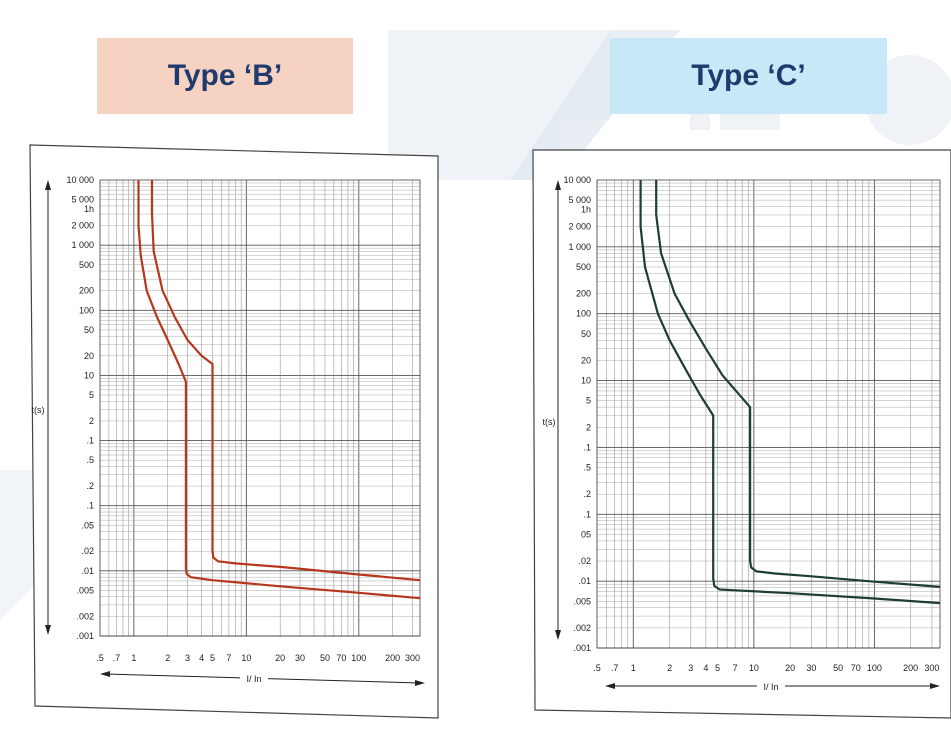 The image size is (951, 730). I want to click on chart-c-y-tick-label: .005, so click(582, 601).